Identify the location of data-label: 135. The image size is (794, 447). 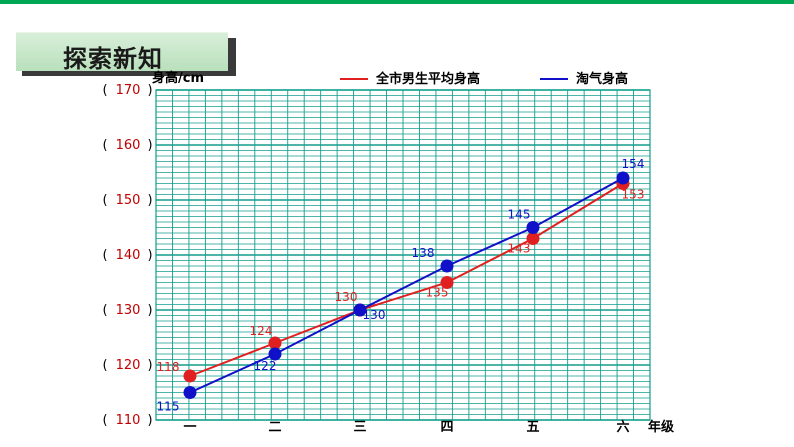
(437, 293).